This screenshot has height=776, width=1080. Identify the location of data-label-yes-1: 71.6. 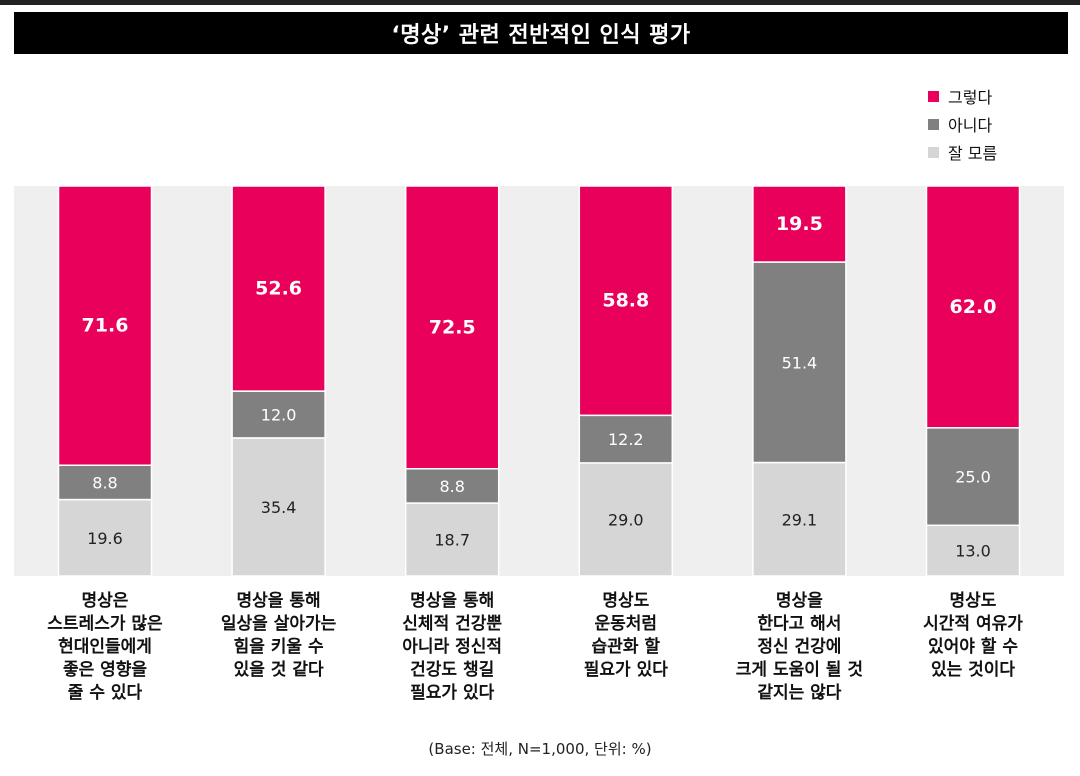
(105, 326).